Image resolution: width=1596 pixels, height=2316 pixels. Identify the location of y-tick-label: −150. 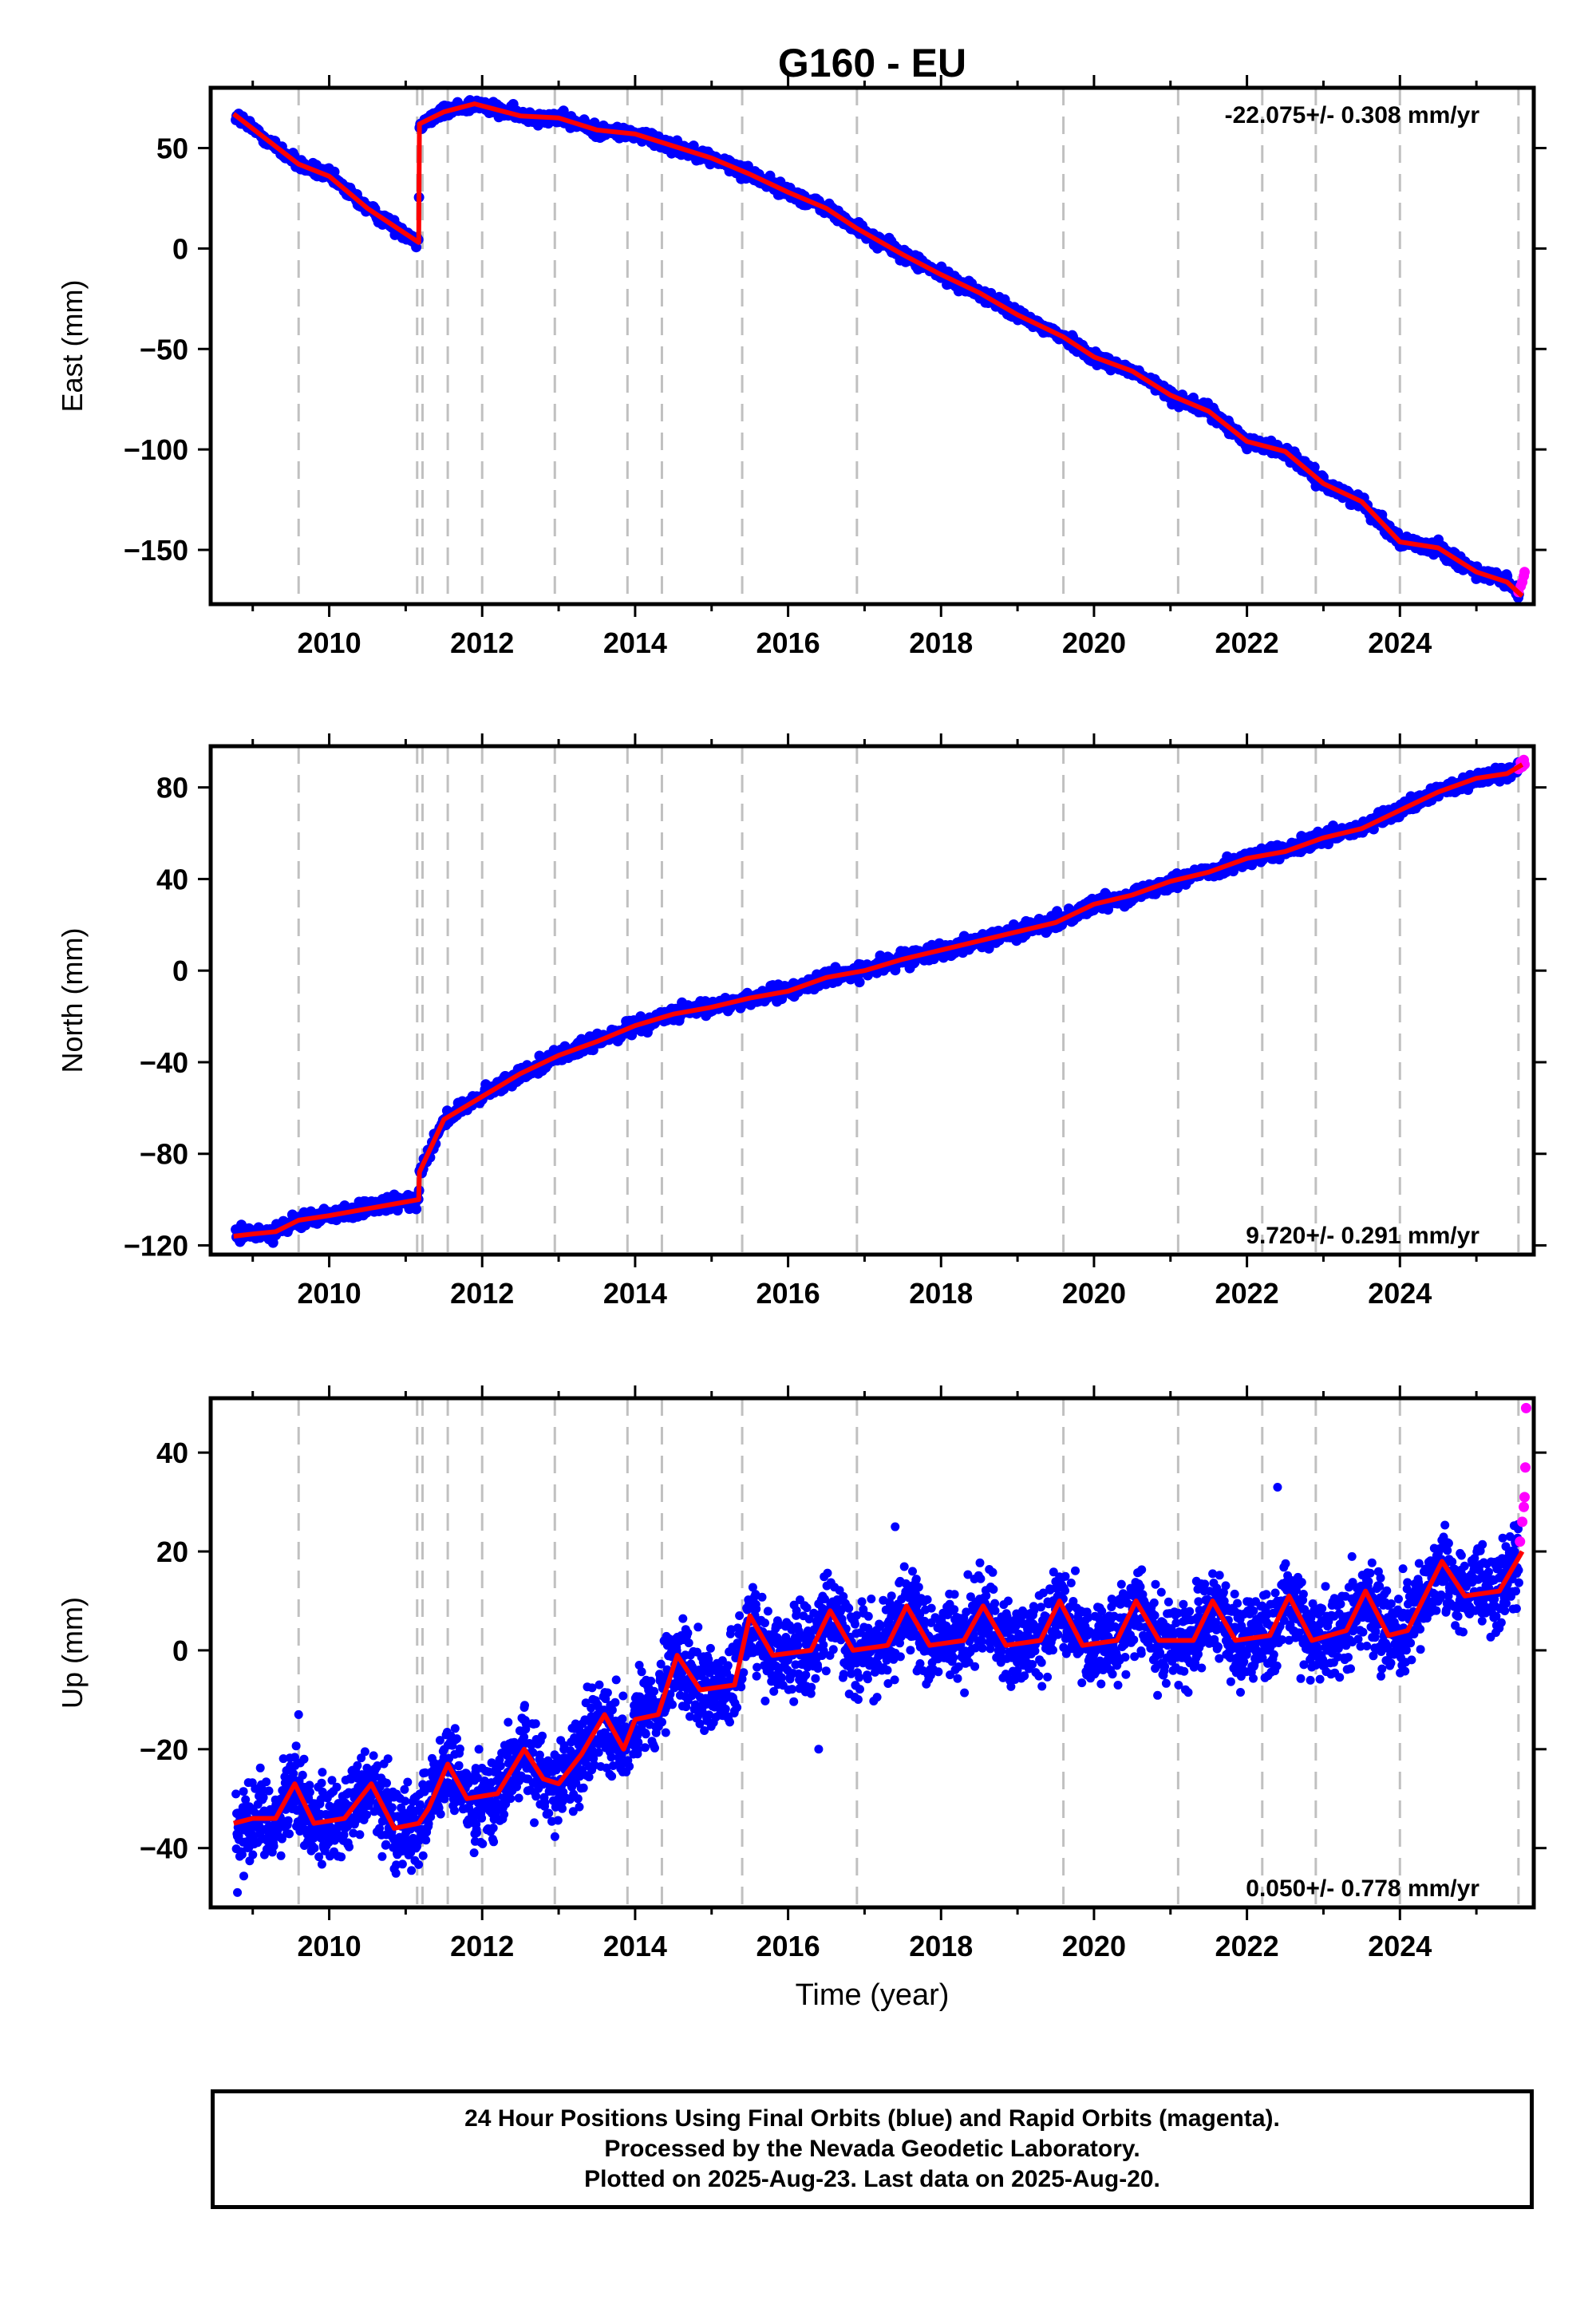
(156, 550).